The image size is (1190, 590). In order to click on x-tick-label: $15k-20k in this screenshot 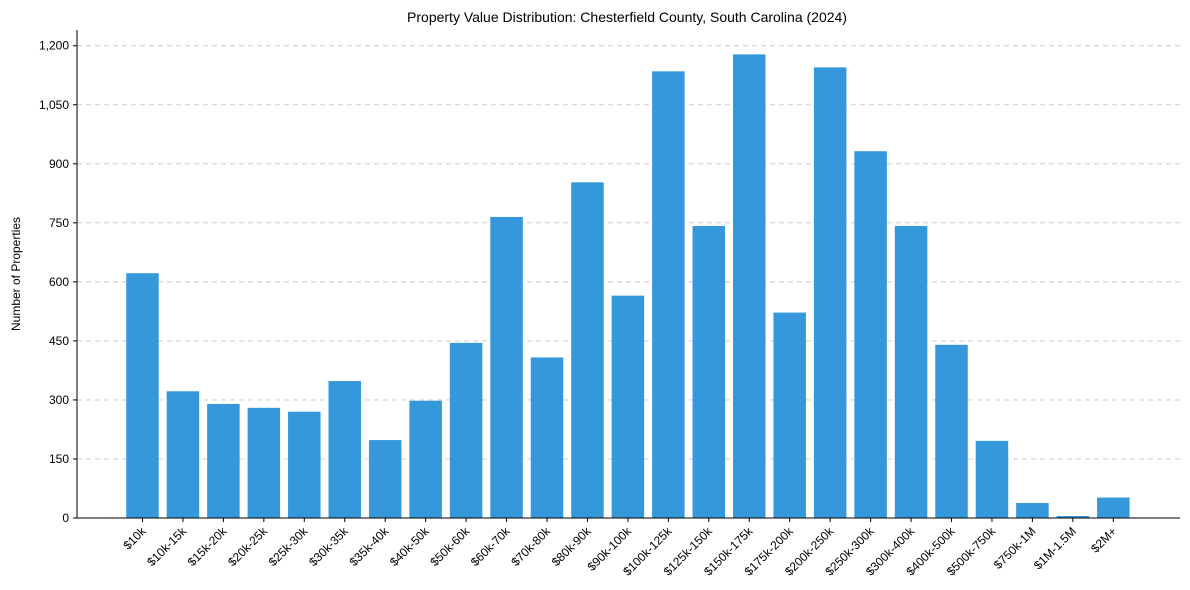, I will do `click(208, 547)`.